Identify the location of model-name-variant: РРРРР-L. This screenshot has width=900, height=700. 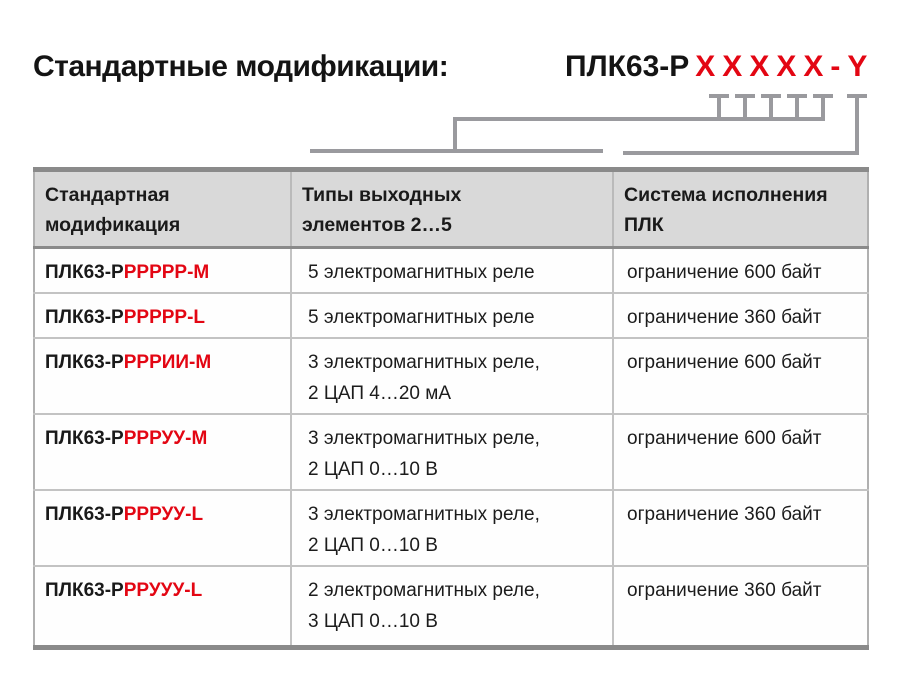
(164, 317).